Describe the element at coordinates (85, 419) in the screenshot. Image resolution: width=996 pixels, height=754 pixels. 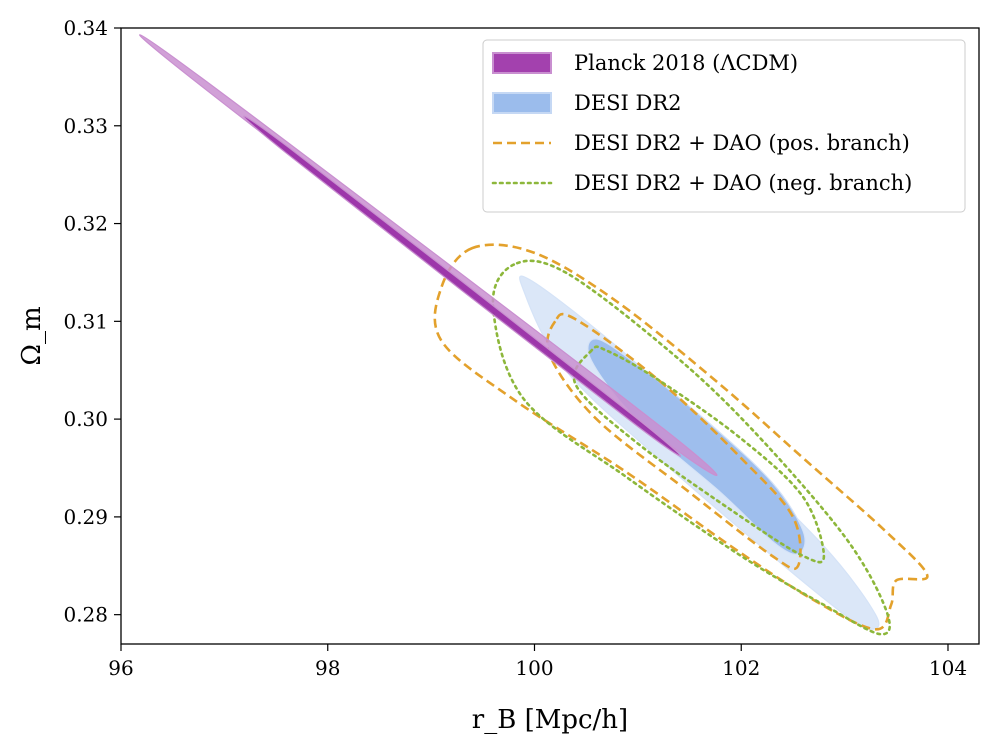
I see `y-tick-label-0.30: 0.30` at that location.